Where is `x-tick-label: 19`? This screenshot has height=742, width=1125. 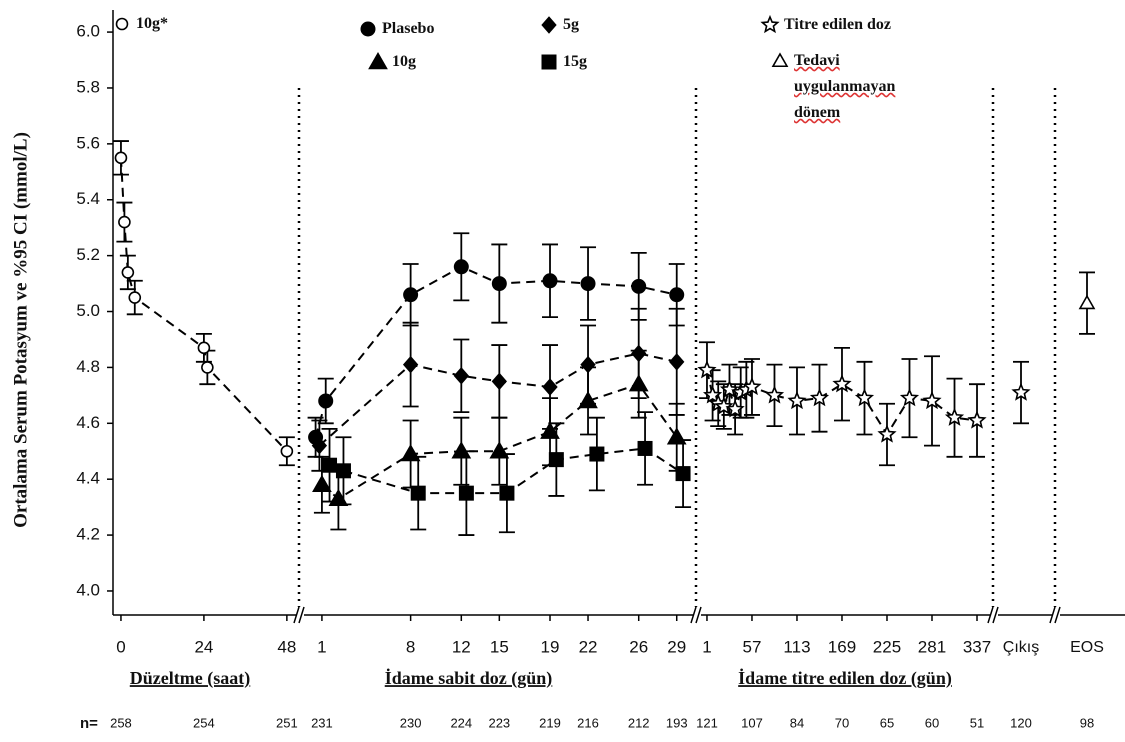
x-tick-label: 19 is located at coordinates (550, 646).